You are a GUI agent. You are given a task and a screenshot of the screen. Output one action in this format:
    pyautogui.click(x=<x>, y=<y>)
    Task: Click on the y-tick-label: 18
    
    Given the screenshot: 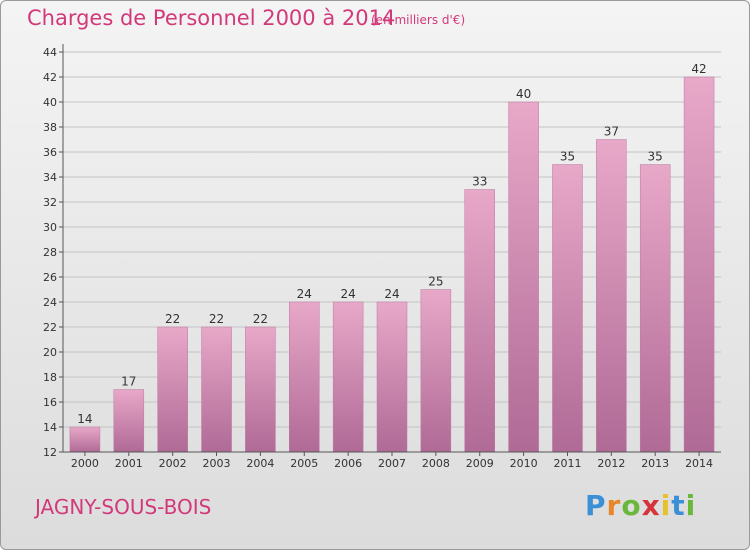 What is the action you would take?
    pyautogui.click(x=50, y=377)
    